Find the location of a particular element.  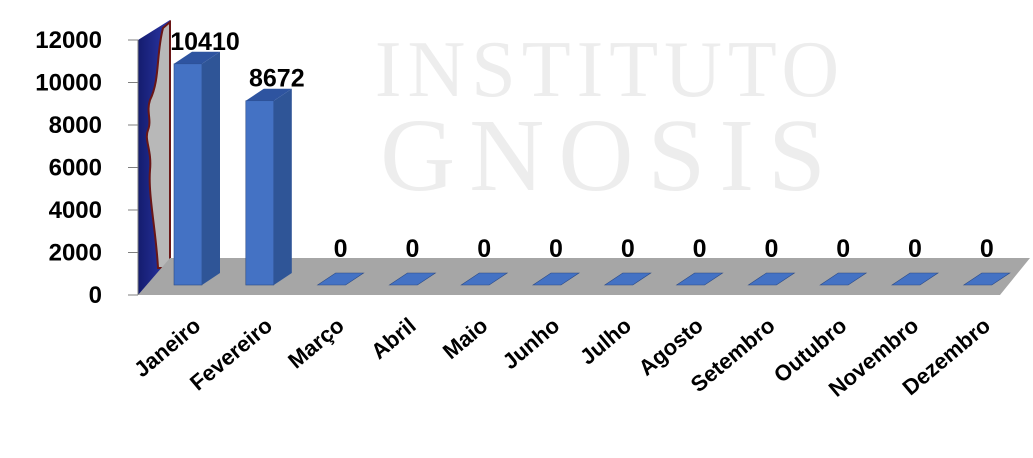

y-tick-label: 12000 is located at coordinates (68, 40).